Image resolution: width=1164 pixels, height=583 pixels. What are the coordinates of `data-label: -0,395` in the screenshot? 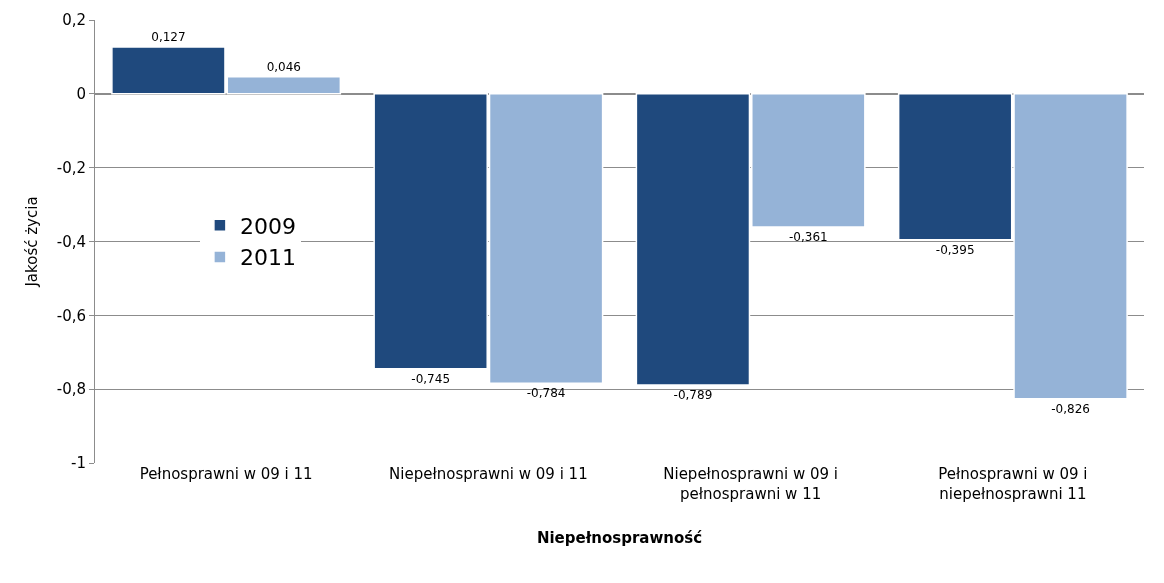 It's located at (955, 249).